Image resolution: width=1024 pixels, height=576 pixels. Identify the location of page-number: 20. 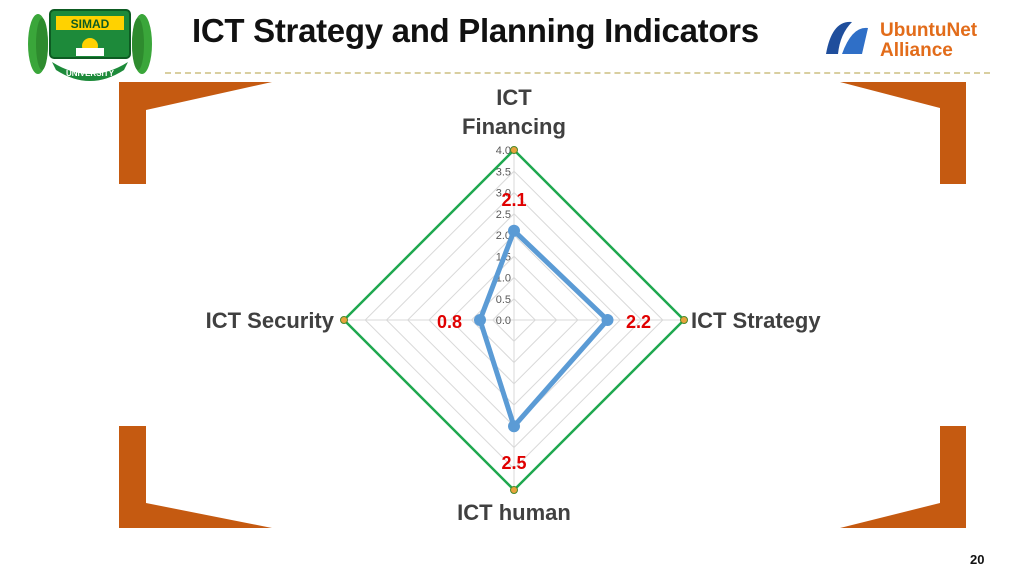
(977, 559).